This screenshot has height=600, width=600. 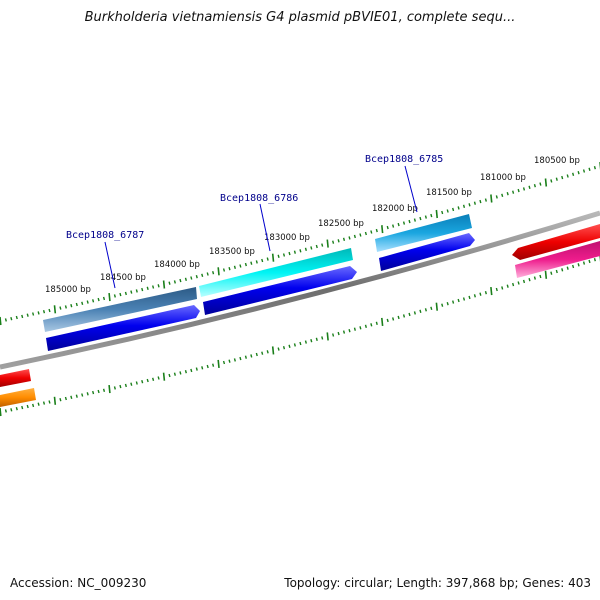 What do you see at coordinates (15, 378) in the screenshot?
I see `gene-arrow-red-left` at bounding box center [15, 378].